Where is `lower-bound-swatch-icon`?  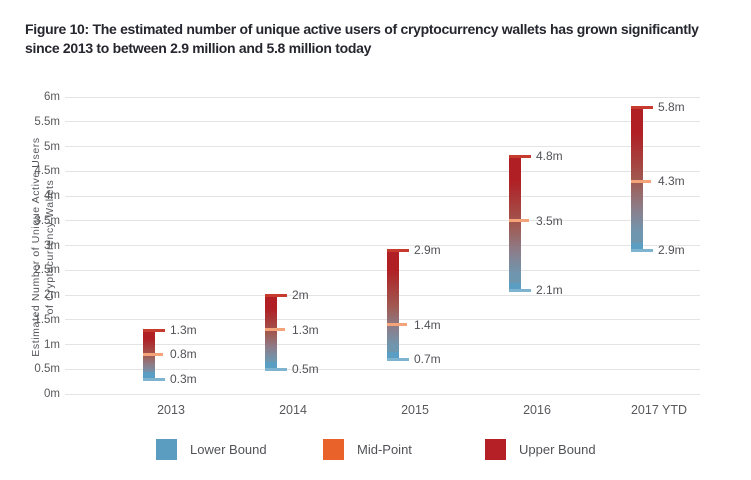 lower-bound-swatch-icon is located at coordinates (166, 449).